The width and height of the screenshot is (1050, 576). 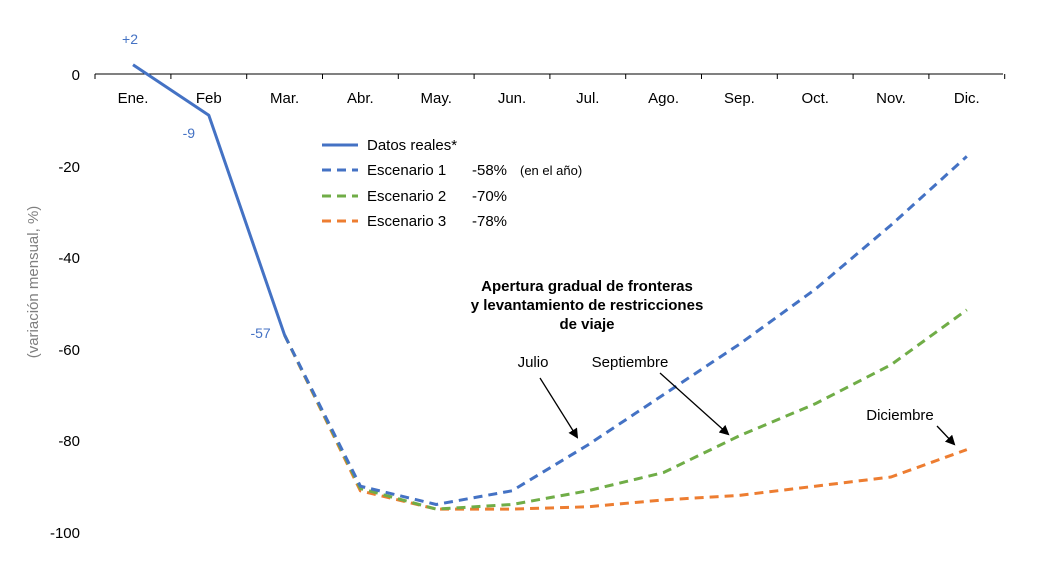 What do you see at coordinates (189, 133) in the screenshot?
I see `data-label: -9` at bounding box center [189, 133].